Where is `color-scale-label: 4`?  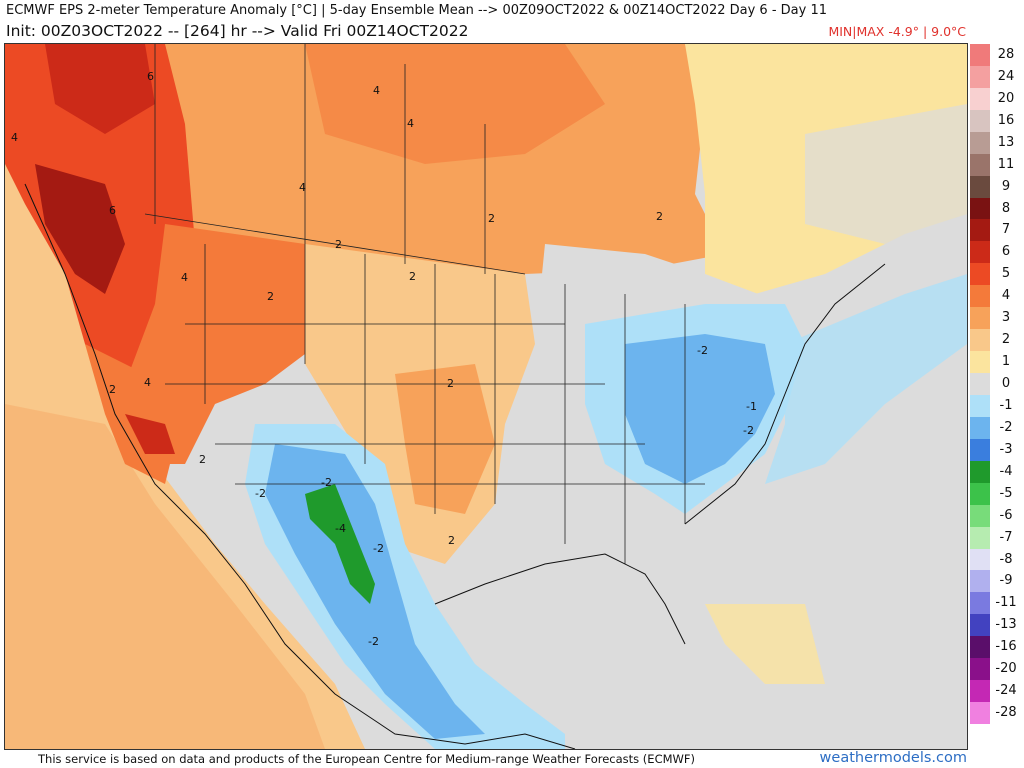
color-scale-label: 4 is located at coordinates (1006, 296).